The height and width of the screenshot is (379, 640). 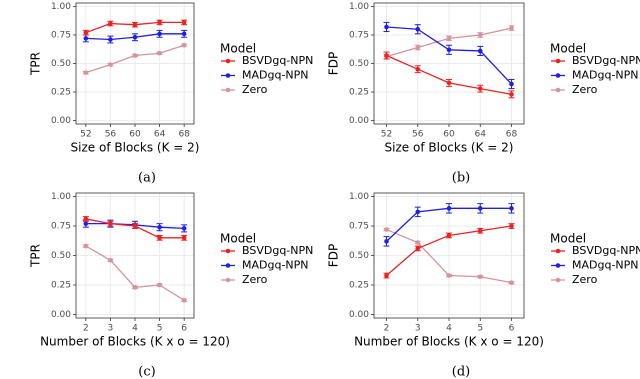 What do you see at coordinates (461, 178) in the screenshot?
I see `panel-caption: (b)` at bounding box center [461, 178].